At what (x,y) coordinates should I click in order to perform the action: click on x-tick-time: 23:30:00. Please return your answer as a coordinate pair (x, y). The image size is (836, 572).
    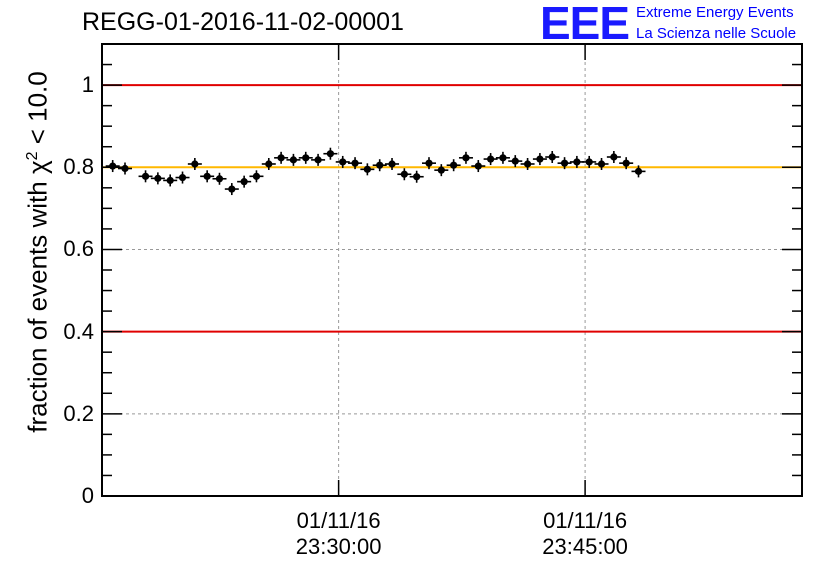
    Looking at the image, I should click on (338, 546).